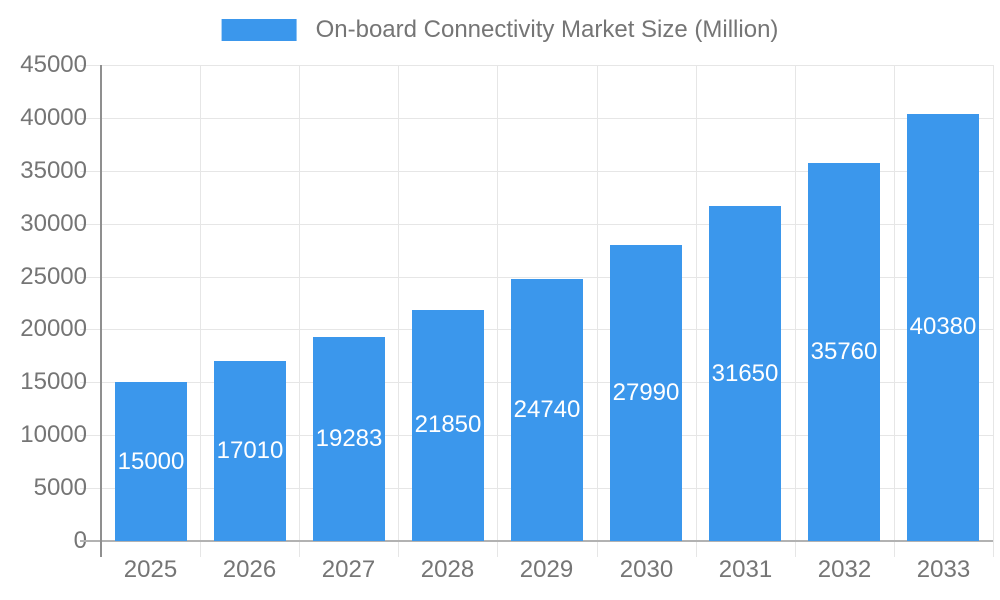 This screenshot has height=600, width=1000. Describe the element at coordinates (53, 64) in the screenshot. I see `y-axis-tick-label: 45000` at that location.